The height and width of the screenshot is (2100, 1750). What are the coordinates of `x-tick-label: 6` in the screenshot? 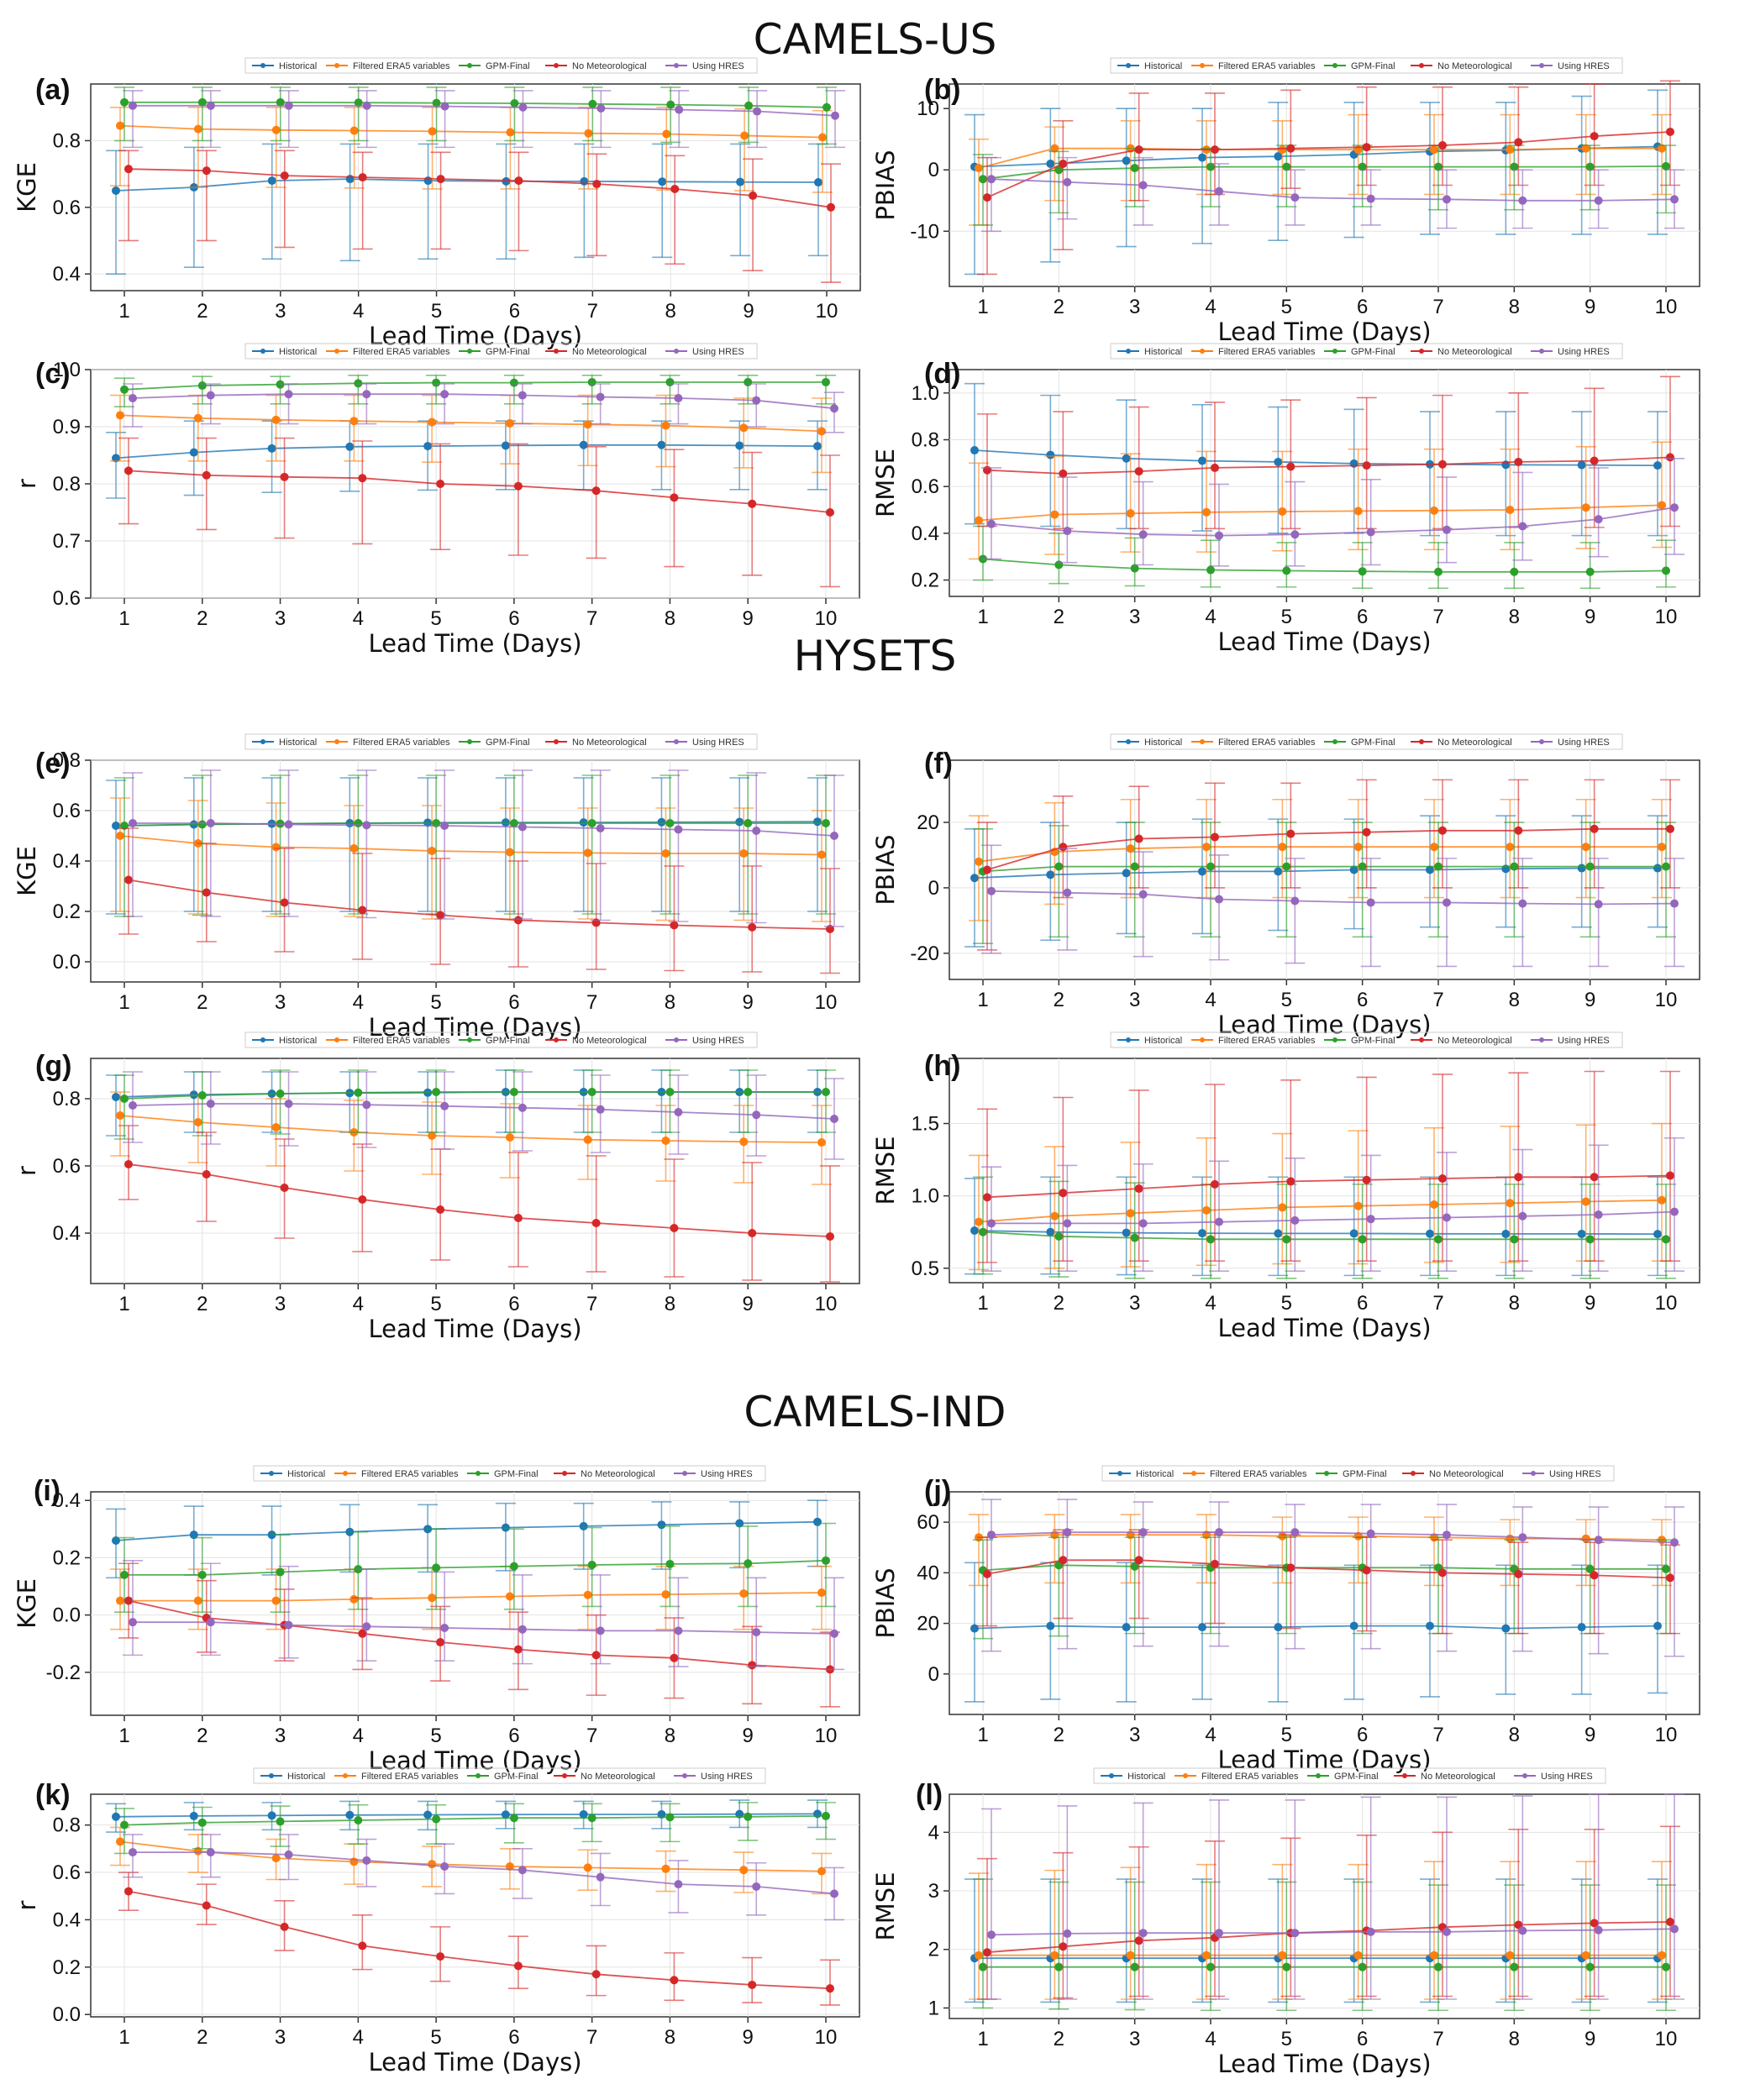 It's located at (514, 618).